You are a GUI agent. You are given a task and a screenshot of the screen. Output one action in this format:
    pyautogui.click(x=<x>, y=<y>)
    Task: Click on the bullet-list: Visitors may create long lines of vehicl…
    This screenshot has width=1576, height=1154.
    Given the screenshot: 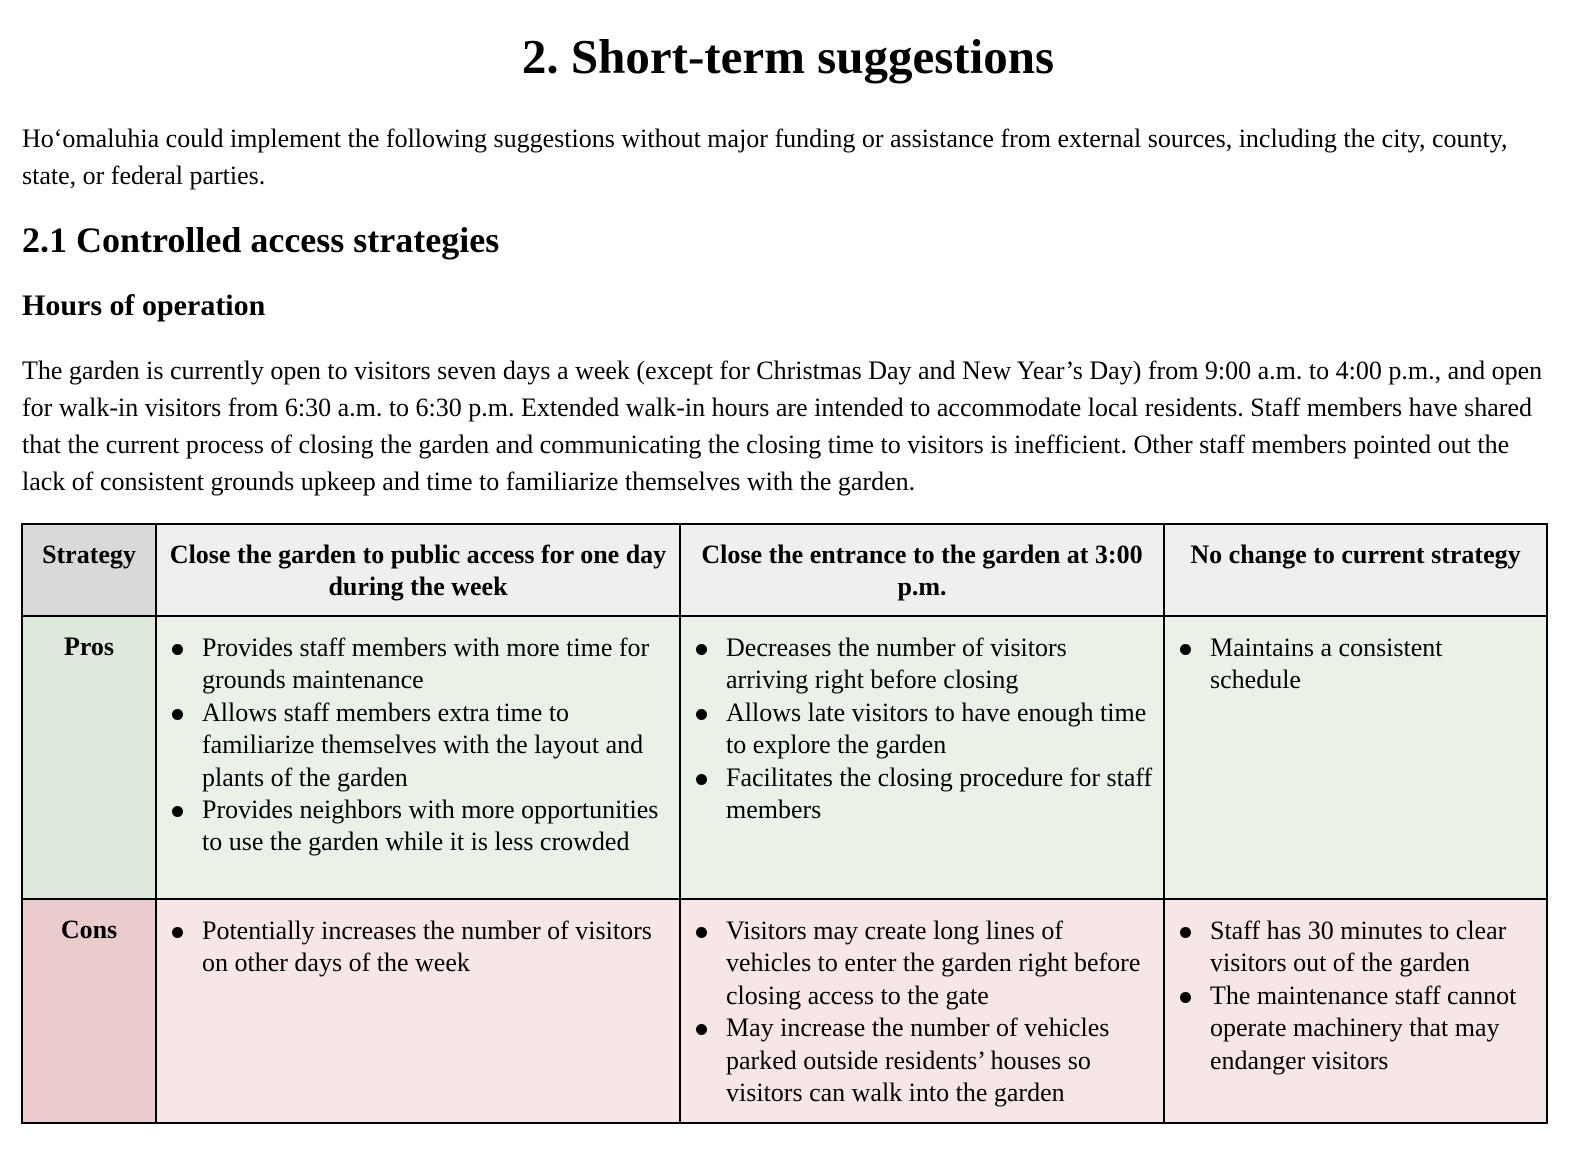 What is the action you would take?
    pyautogui.click(x=922, y=1009)
    